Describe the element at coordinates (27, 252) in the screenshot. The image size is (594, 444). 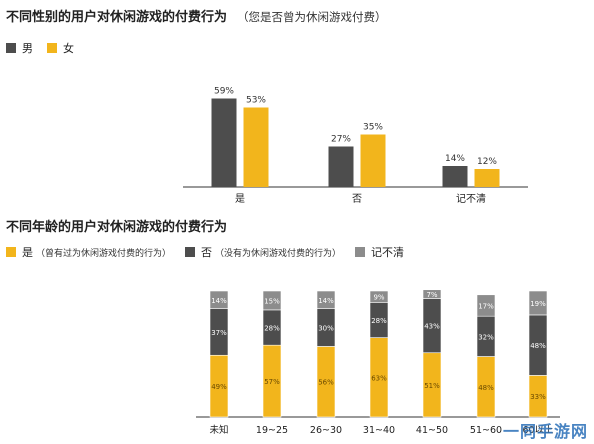
I see `legend-label-yes: 是` at that location.